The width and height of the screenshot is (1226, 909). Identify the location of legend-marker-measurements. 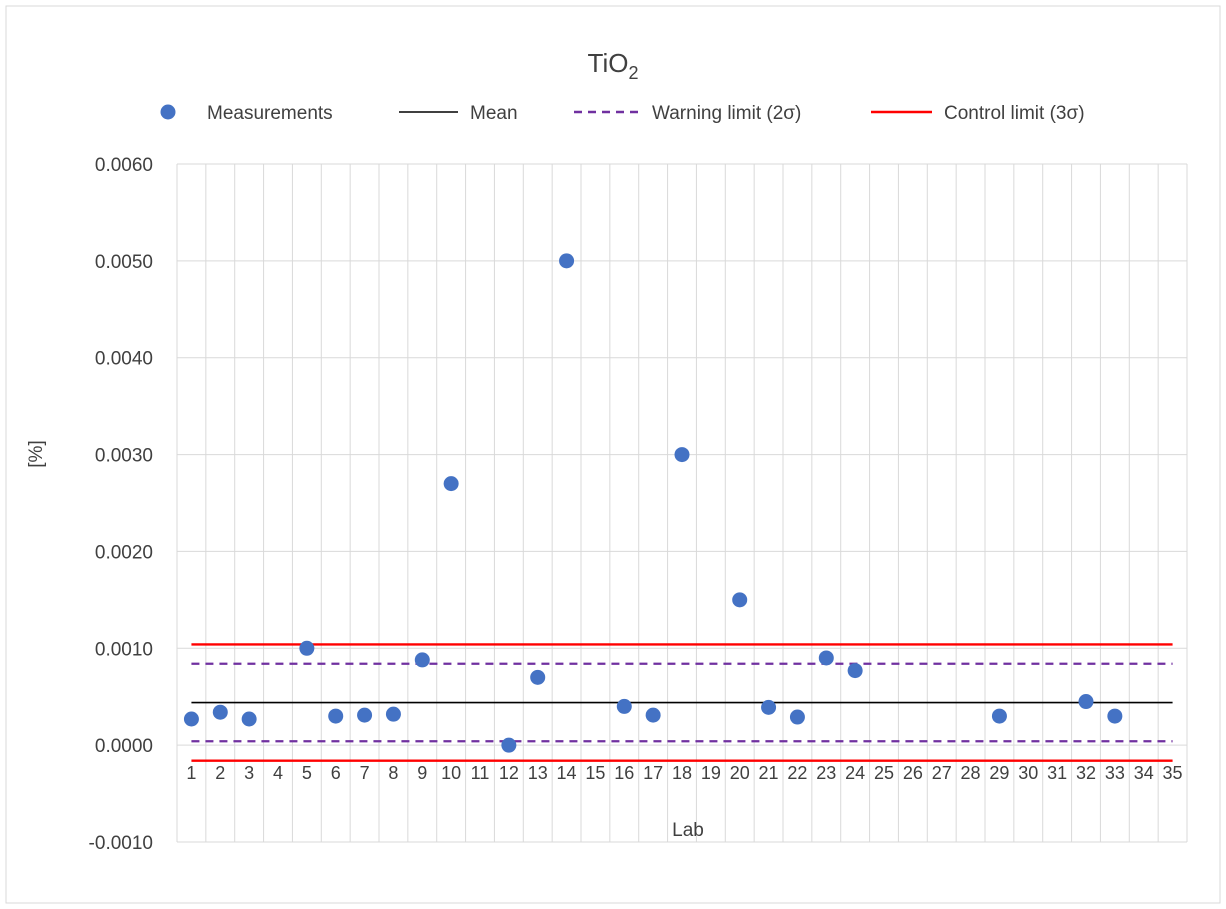
(168, 112).